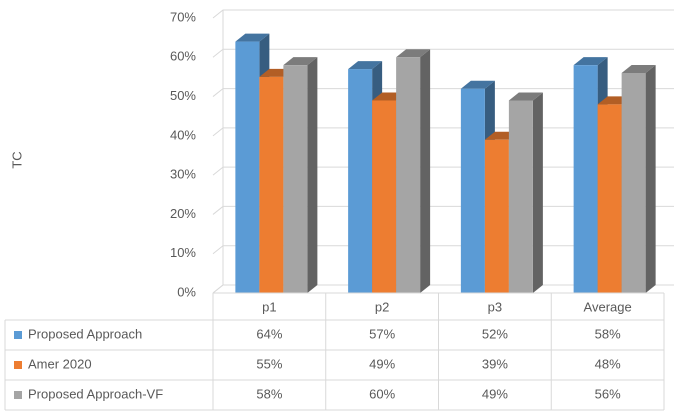 The image size is (685, 416). Describe the element at coordinates (382, 333) in the screenshot. I see `table-value: 57%` at that location.